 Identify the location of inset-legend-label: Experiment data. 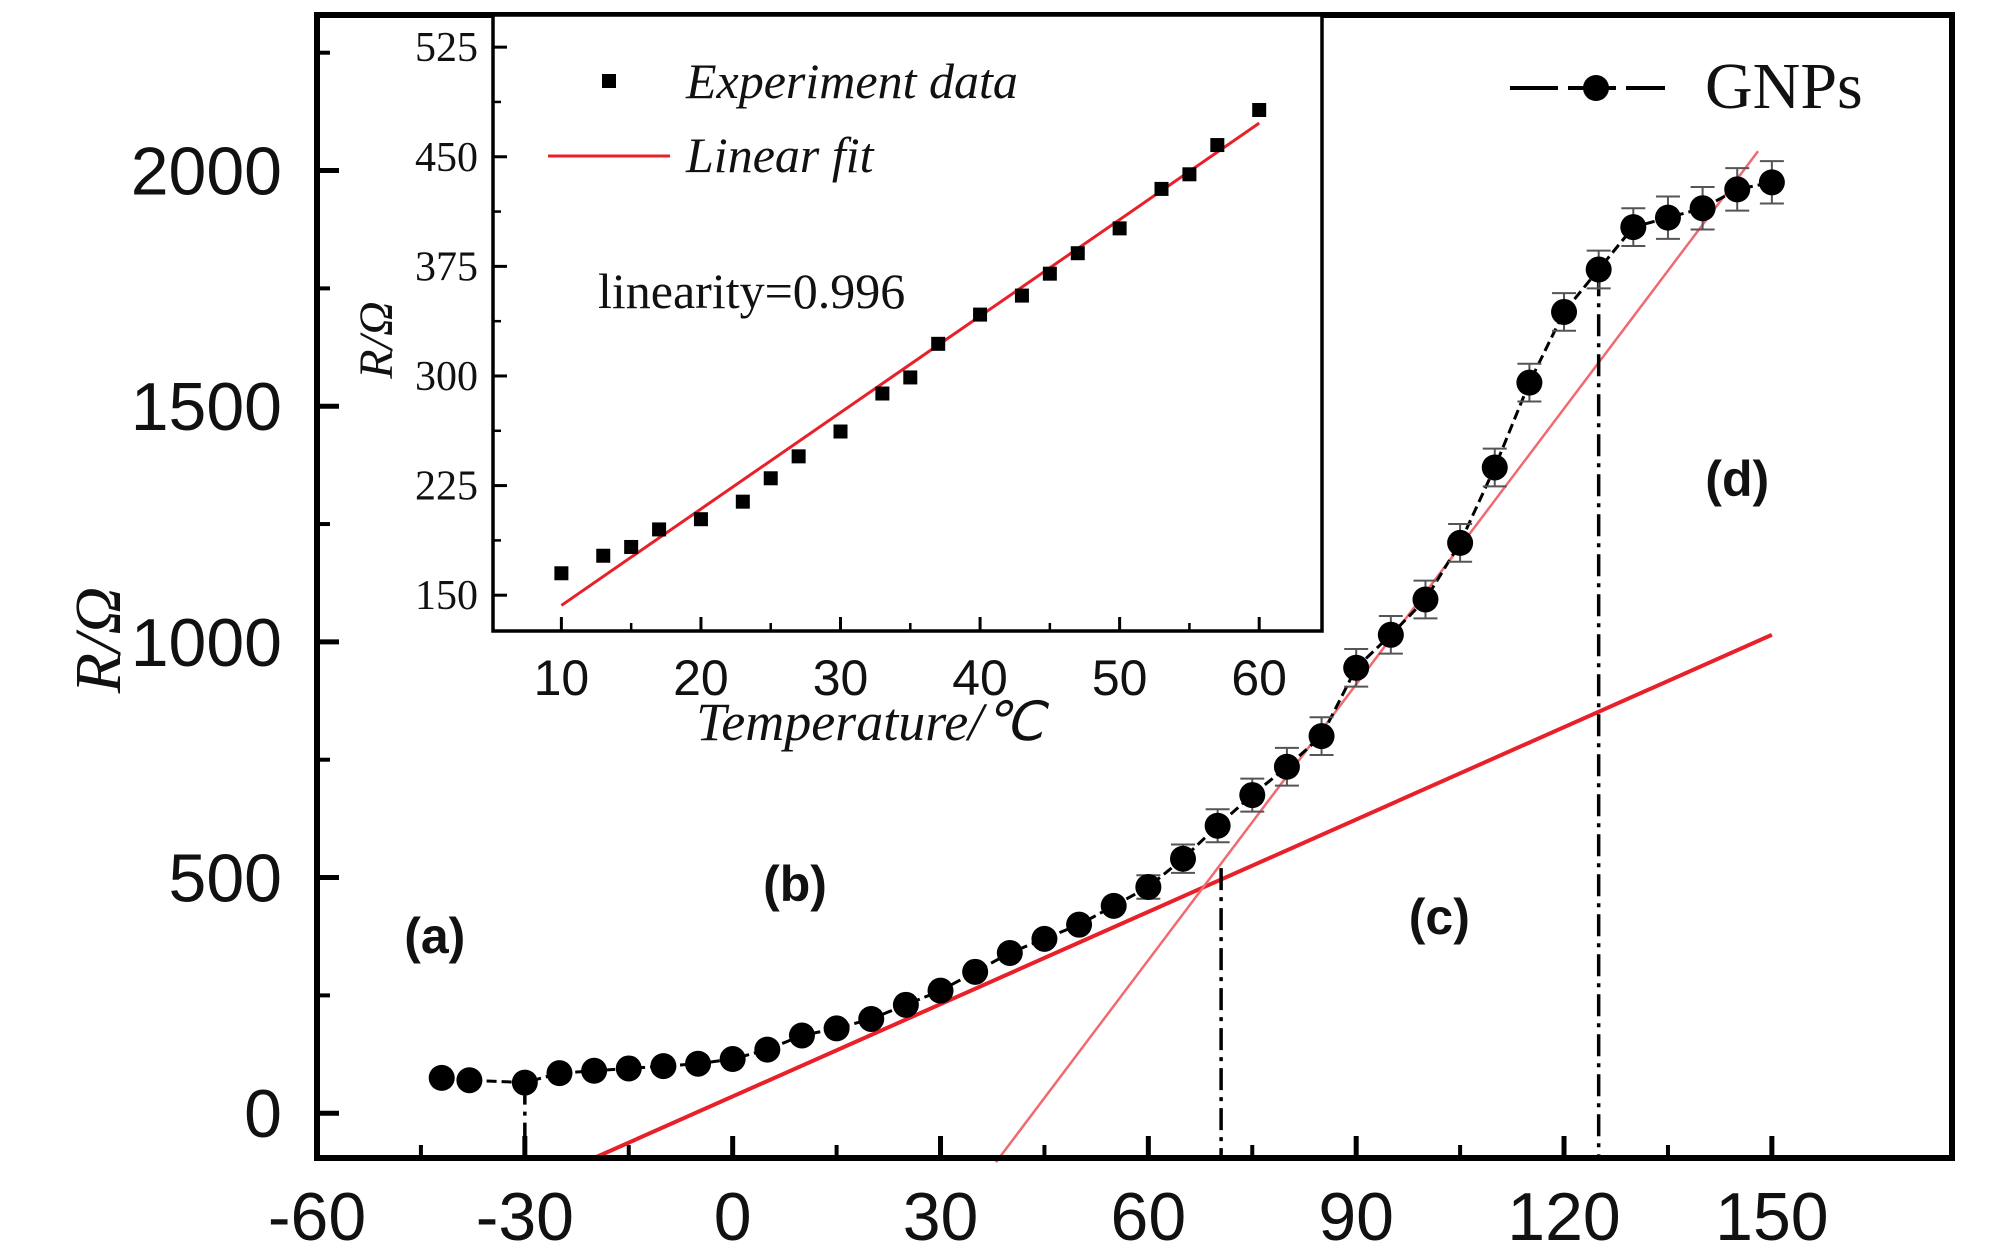
(851, 81).